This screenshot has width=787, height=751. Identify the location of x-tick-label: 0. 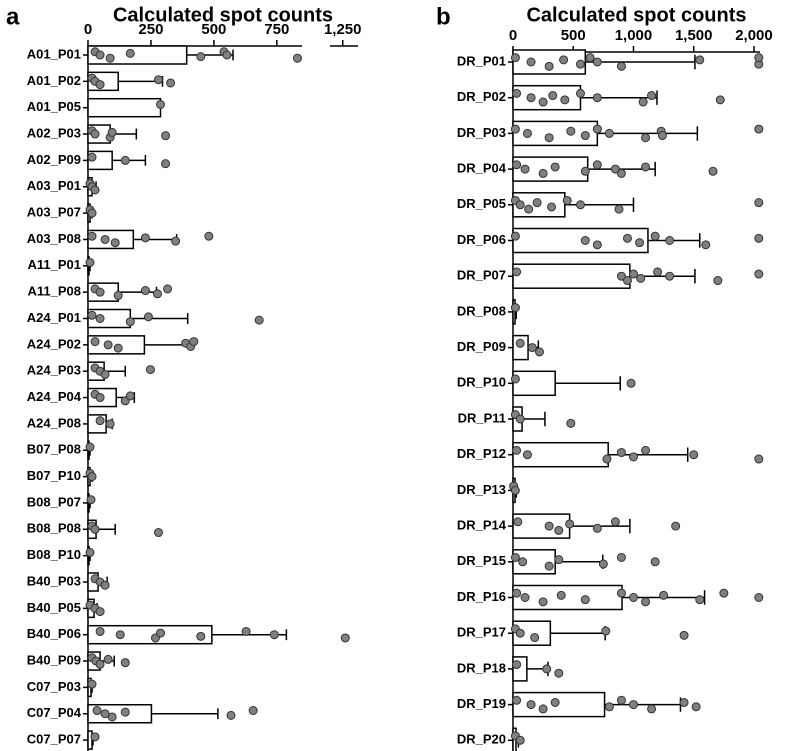
(513, 35).